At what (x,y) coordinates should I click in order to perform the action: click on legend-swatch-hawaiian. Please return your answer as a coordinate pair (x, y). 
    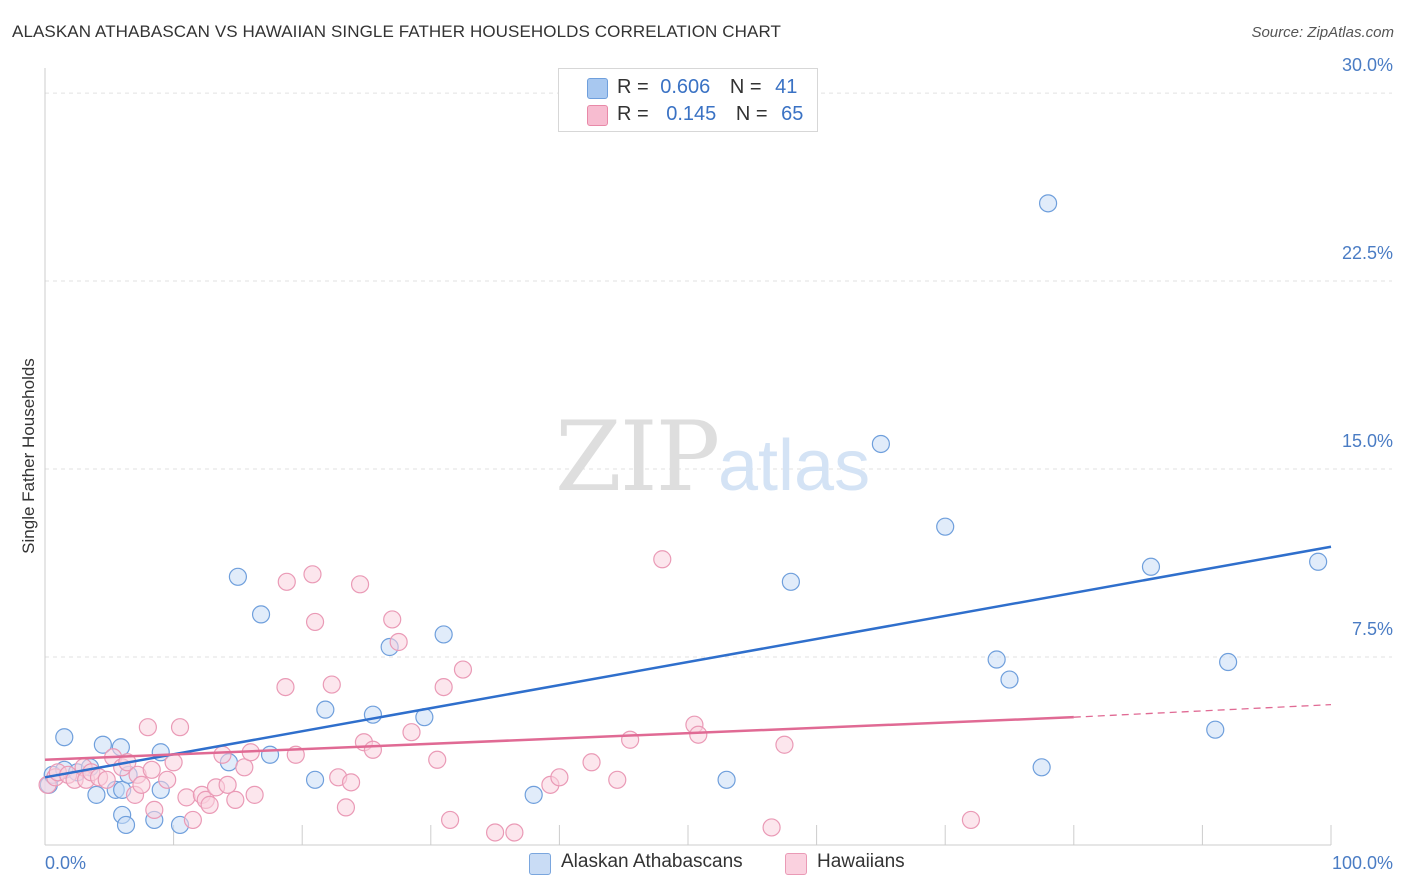
    Looking at the image, I should click on (597, 115).